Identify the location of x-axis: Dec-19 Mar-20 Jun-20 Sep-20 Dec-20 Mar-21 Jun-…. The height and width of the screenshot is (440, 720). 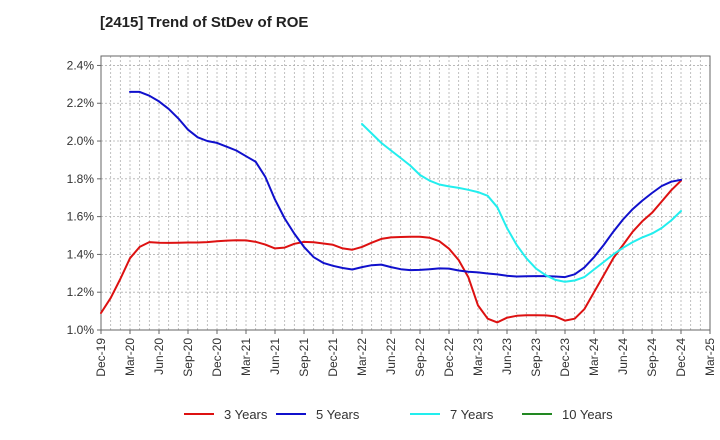
(405, 353).